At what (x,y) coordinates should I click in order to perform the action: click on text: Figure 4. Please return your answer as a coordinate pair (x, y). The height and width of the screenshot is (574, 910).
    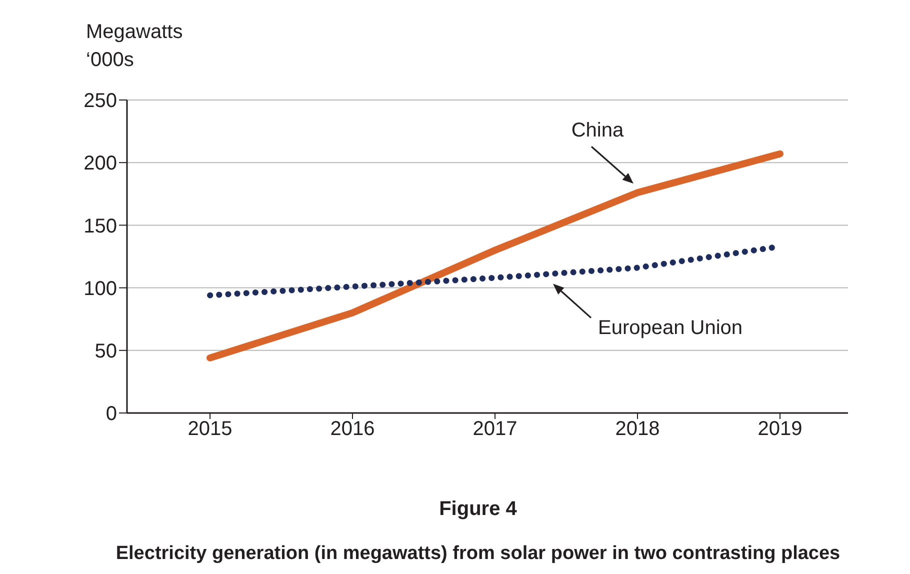
    Looking at the image, I should click on (478, 509).